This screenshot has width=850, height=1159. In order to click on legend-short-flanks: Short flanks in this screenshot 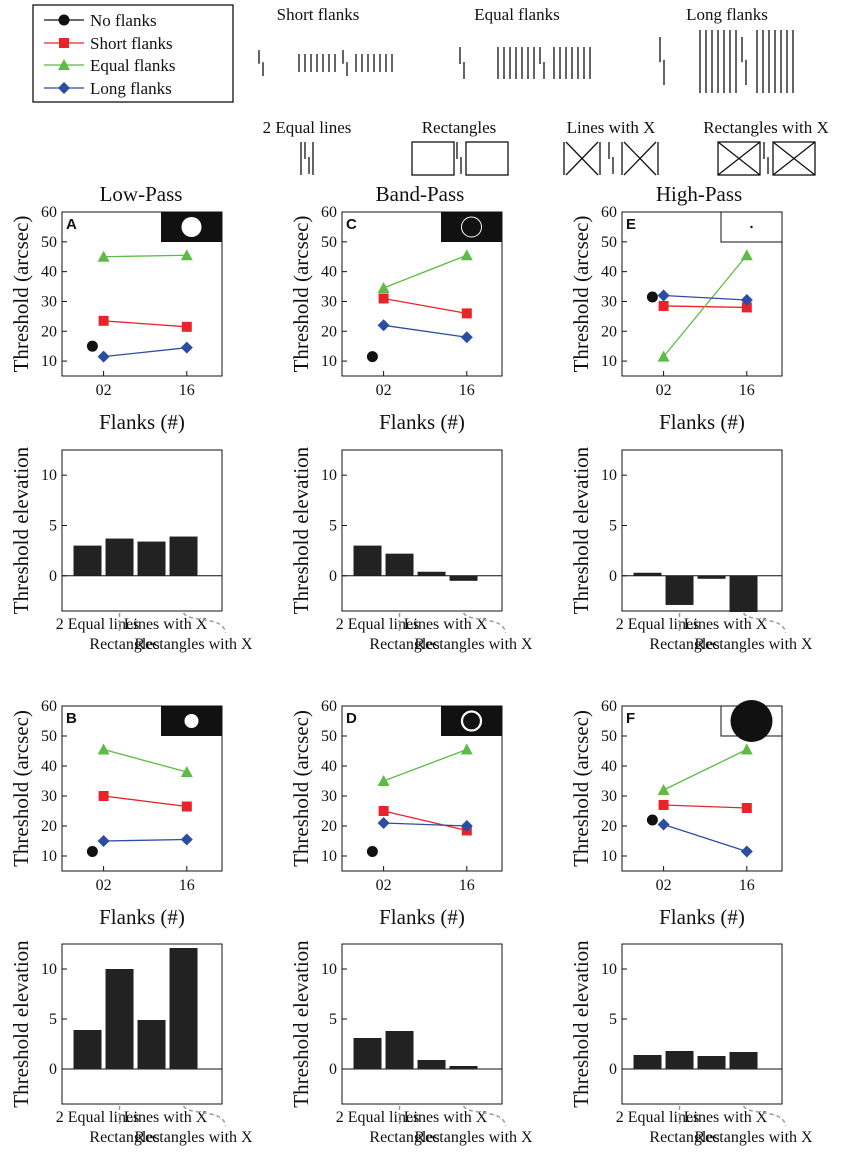, I will do `click(108, 43)`.